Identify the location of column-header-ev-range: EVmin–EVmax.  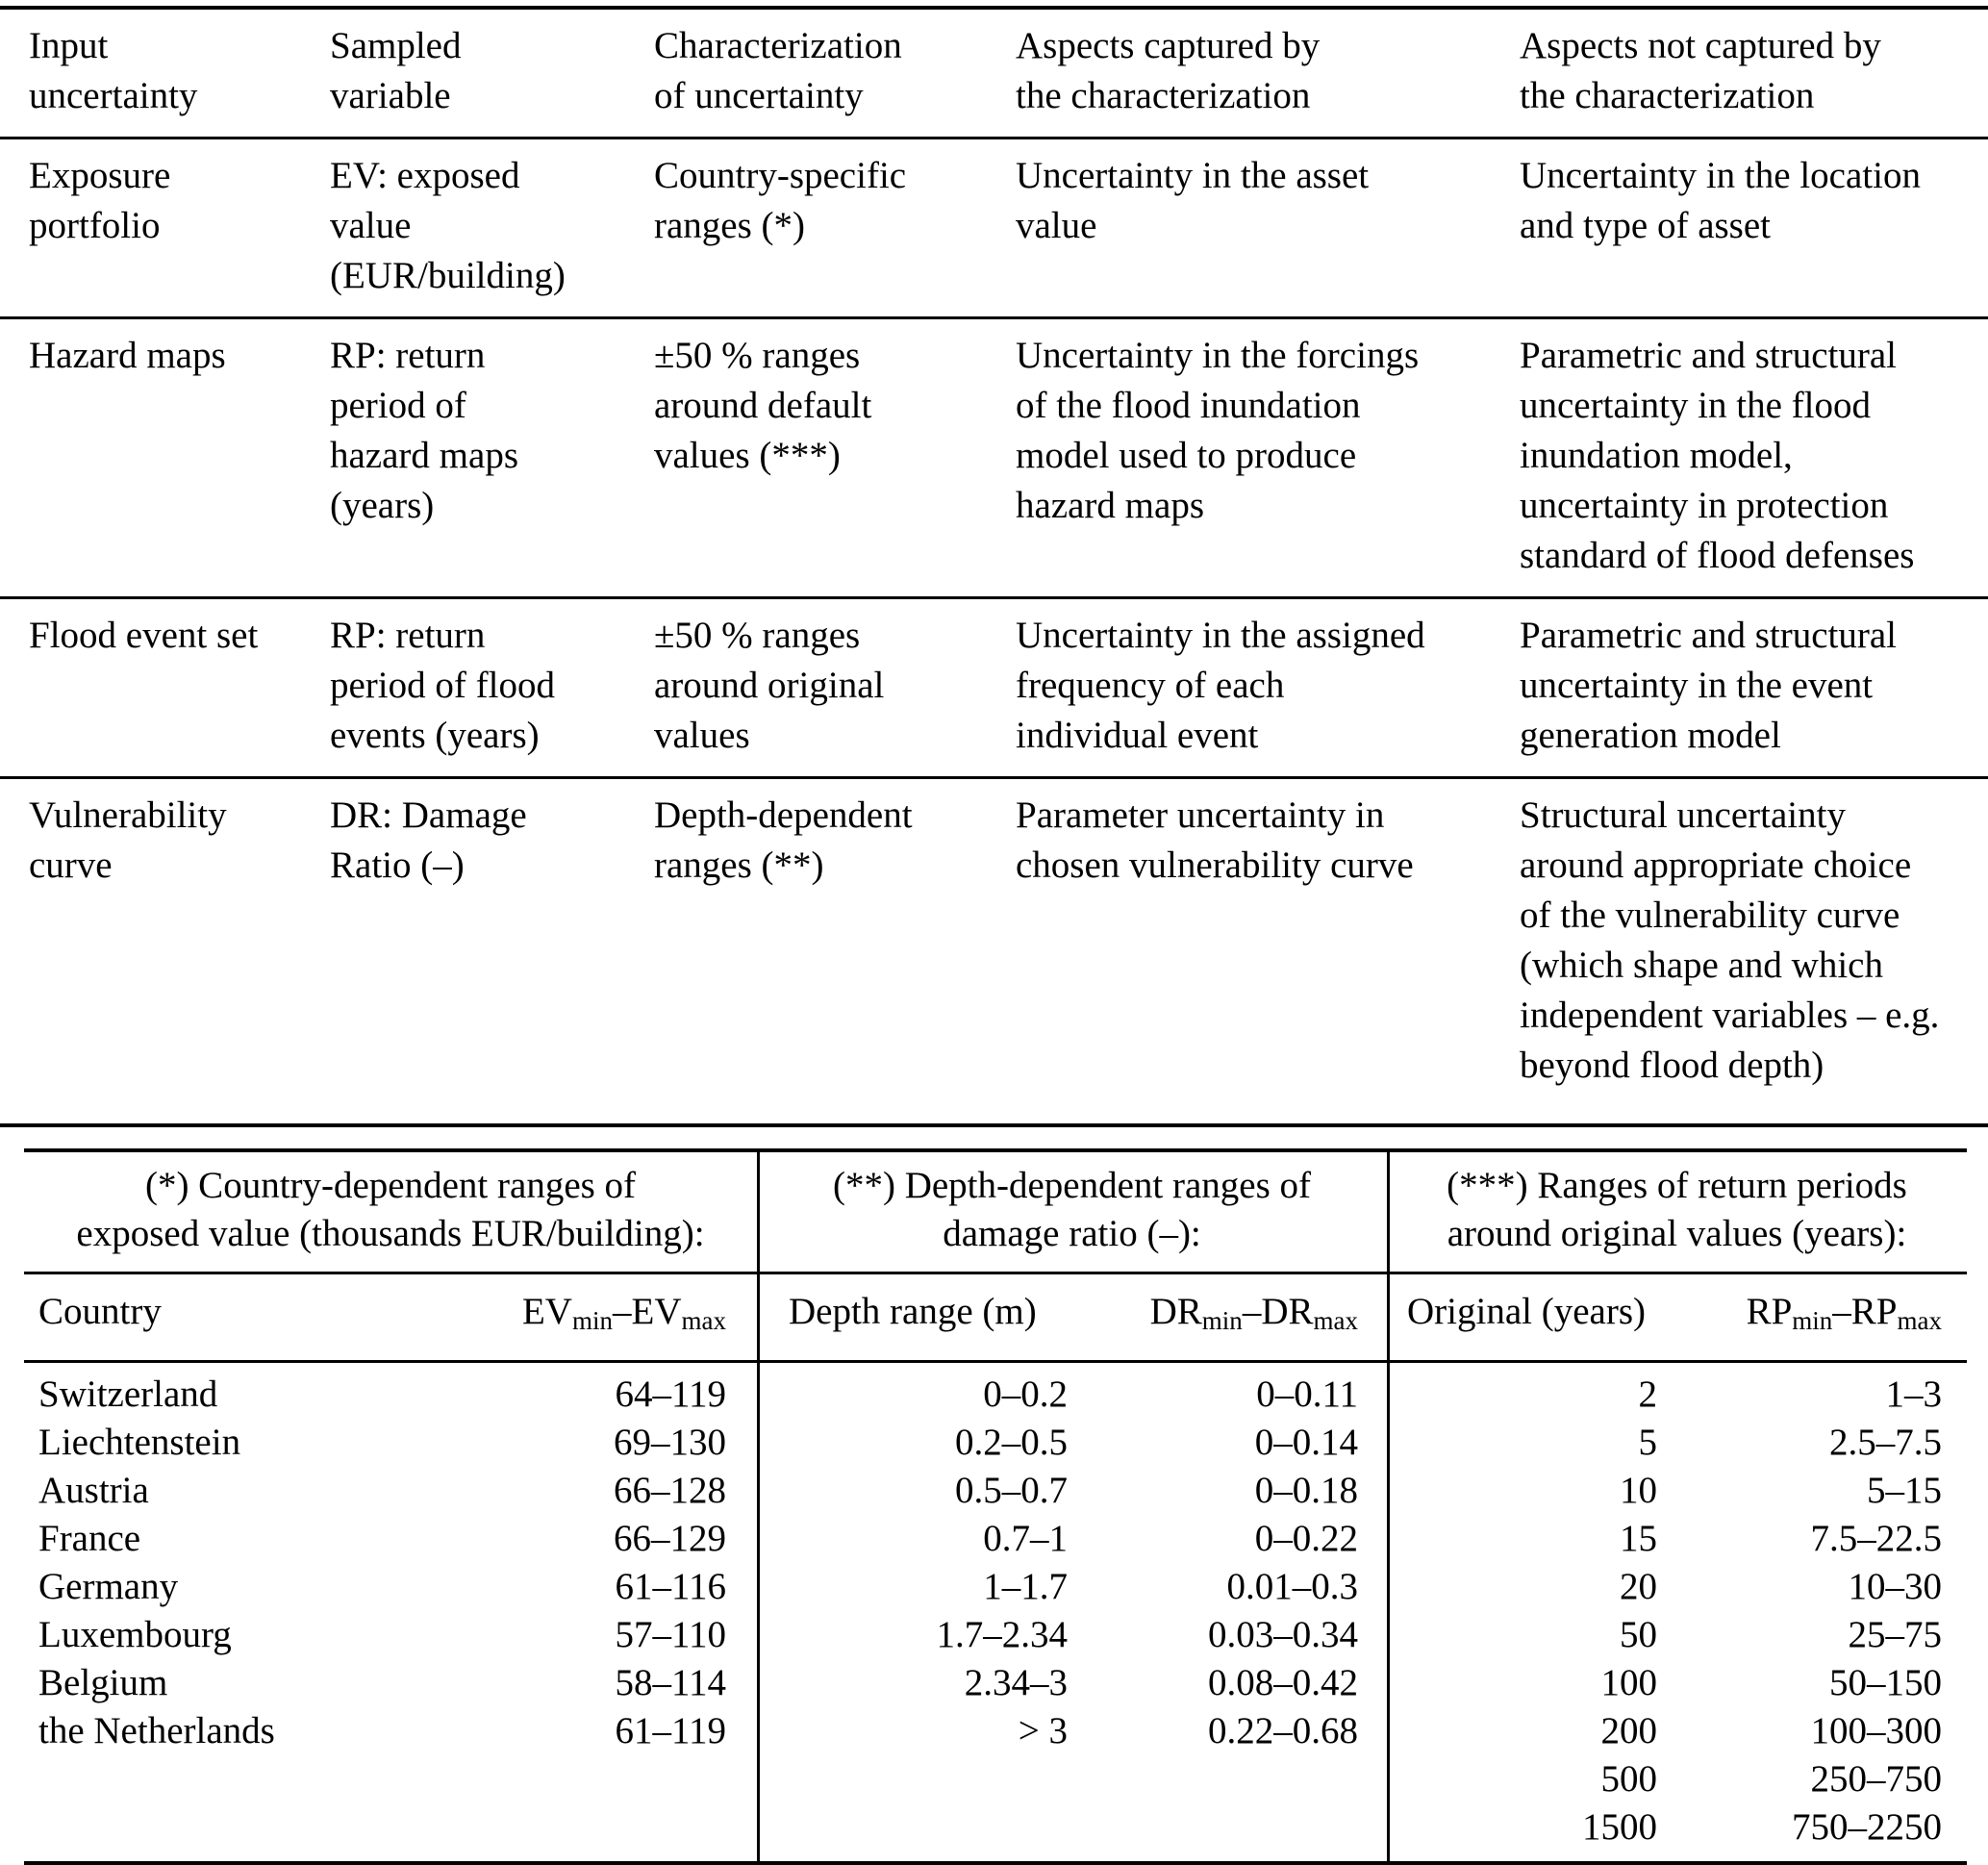
(624, 1316).